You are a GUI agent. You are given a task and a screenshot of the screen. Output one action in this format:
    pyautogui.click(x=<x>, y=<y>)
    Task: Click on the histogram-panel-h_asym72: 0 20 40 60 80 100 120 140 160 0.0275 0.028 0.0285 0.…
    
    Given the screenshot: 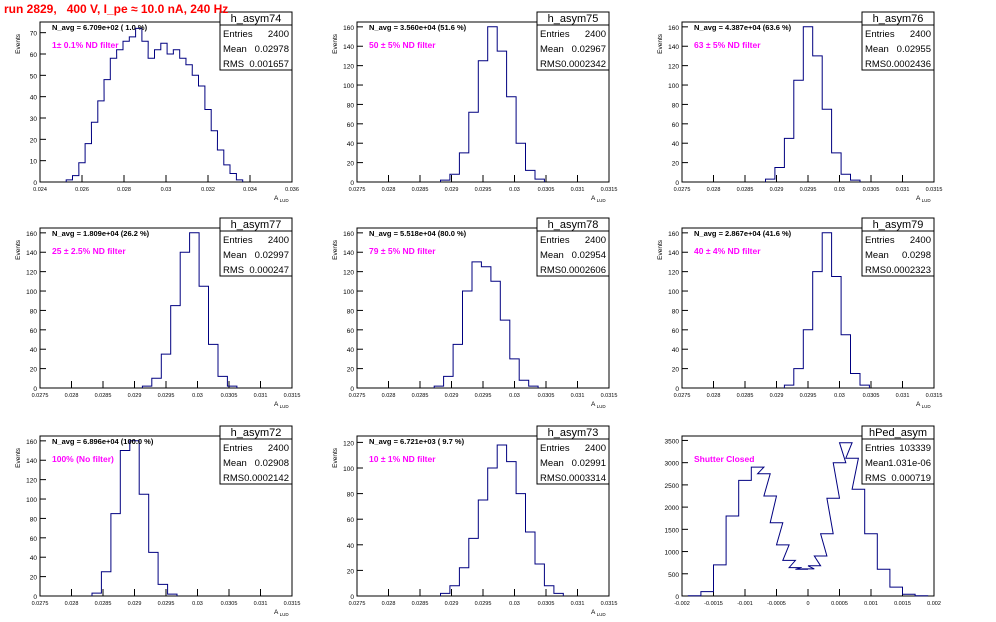 What is the action you would take?
    pyautogui.click(x=157, y=521)
    